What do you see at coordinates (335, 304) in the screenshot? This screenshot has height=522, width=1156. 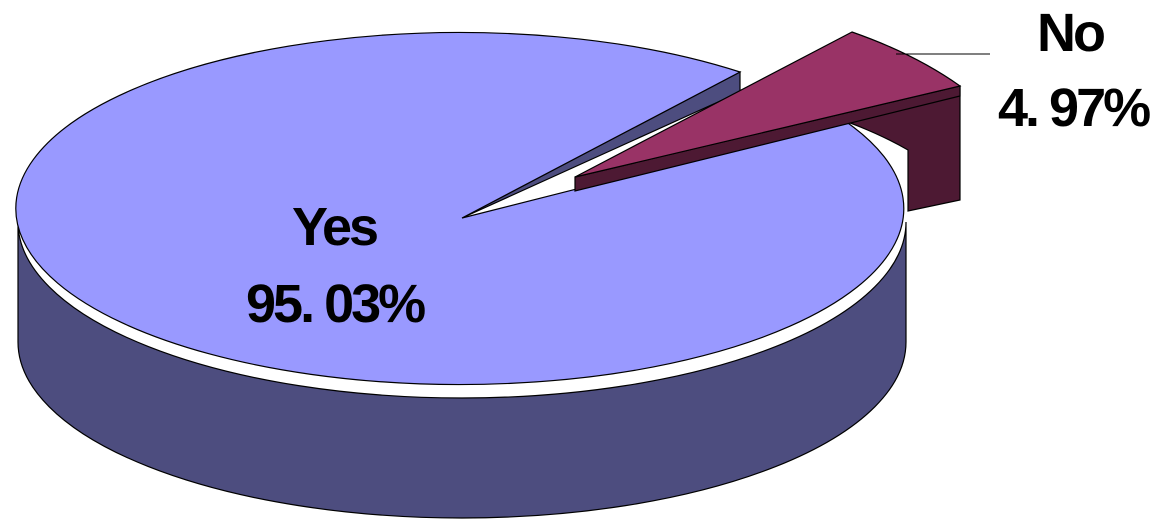 I see `slice-value-yes: 95. 03%` at bounding box center [335, 304].